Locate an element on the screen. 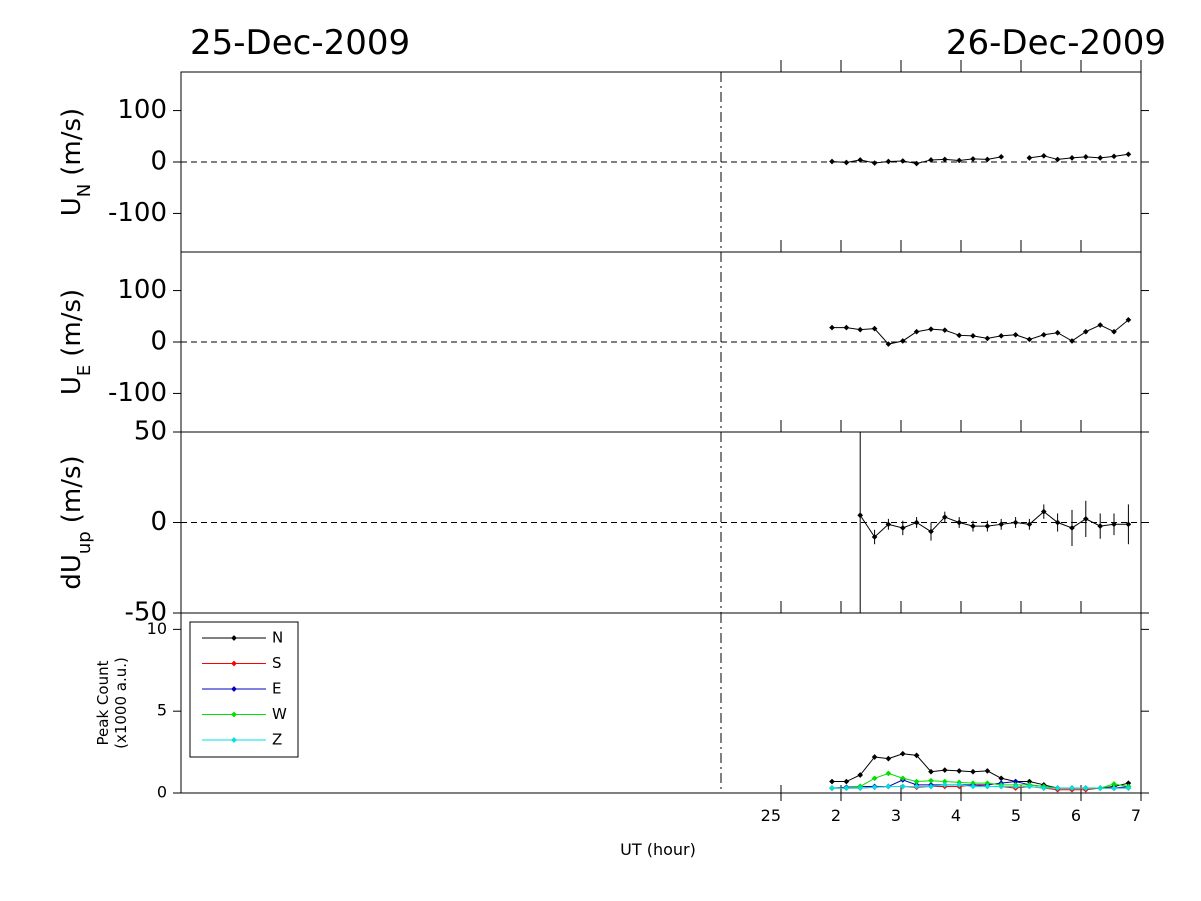  x-tick-label: 6 is located at coordinates (1076, 815).